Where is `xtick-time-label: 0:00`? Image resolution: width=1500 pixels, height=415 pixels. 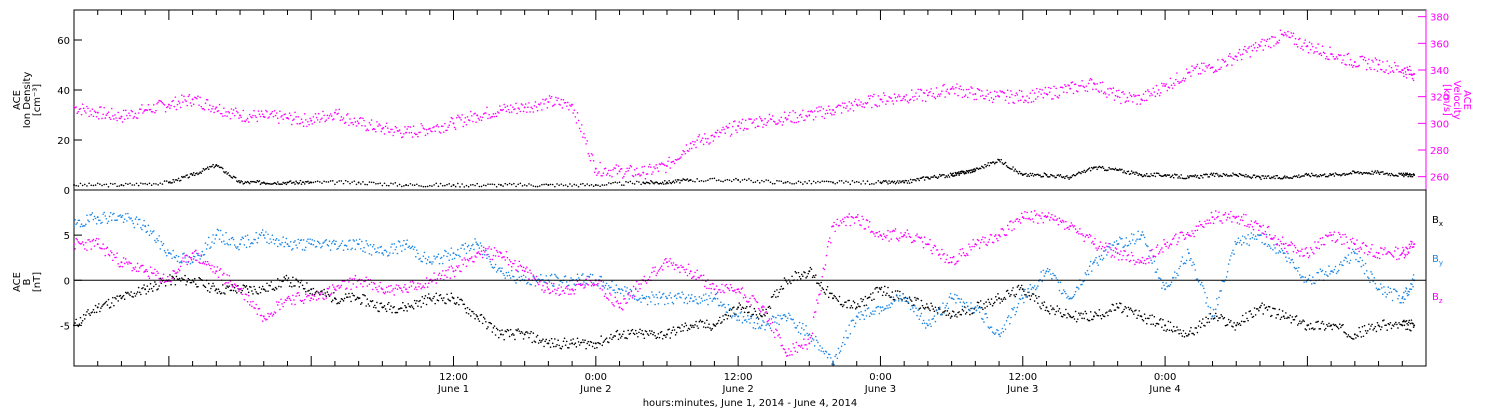
xtick-time-label: 0:00 is located at coordinates (1165, 377).